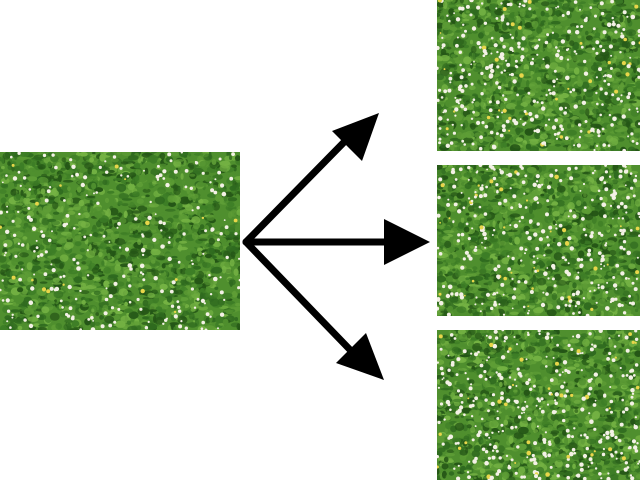 The width and height of the screenshot is (640, 480). I want to click on source-texture-svg, so click(120, 241).